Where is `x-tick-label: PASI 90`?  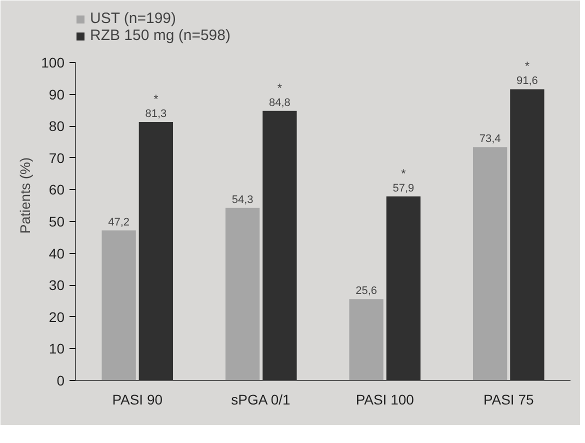
x-tick-label: PASI 90 is located at coordinates (137, 400).